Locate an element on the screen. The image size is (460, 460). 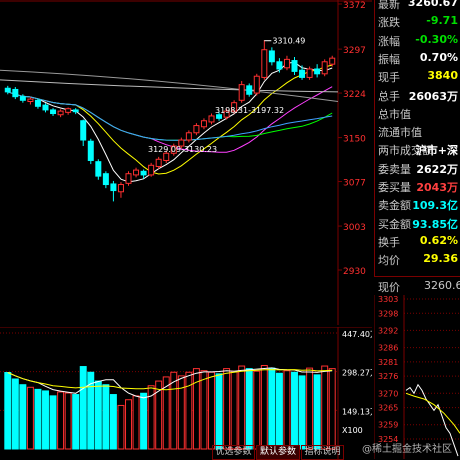
quote-label: 换手 is located at coordinates (389, 242).